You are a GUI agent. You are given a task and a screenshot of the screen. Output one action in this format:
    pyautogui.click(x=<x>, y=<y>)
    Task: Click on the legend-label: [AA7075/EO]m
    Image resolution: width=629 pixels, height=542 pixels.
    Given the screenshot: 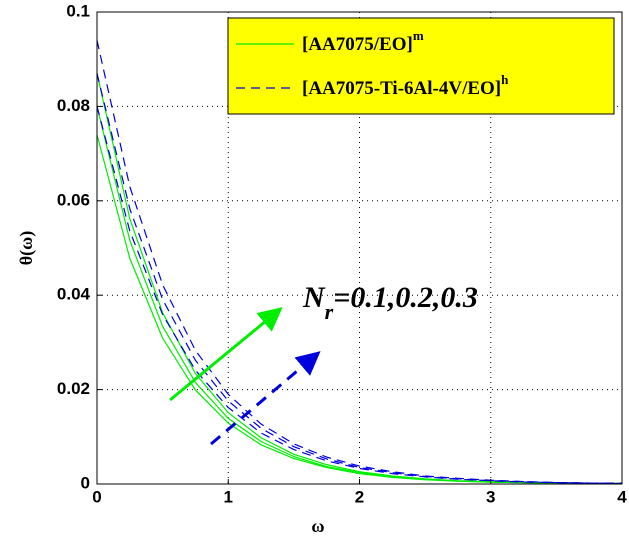 What is the action you would take?
    pyautogui.click(x=363, y=41)
    